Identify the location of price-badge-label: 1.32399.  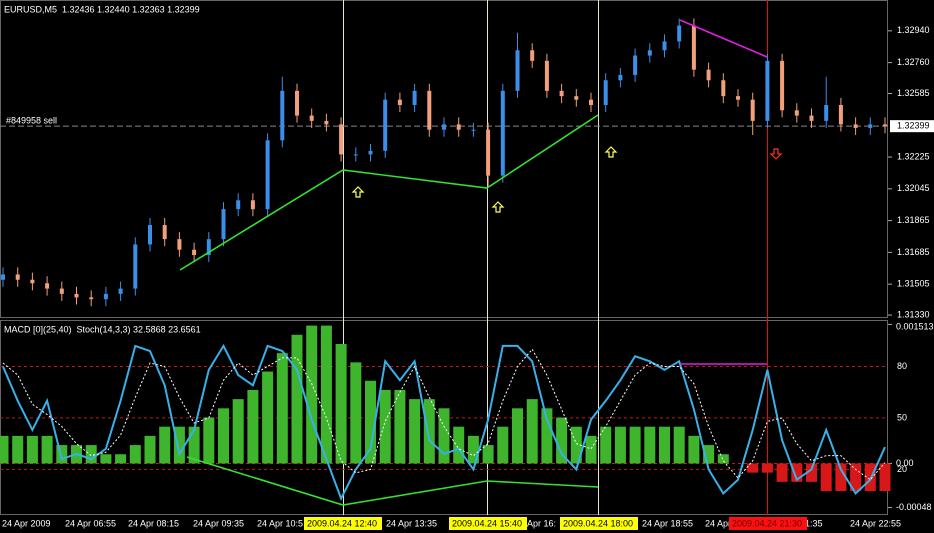
(913, 126).